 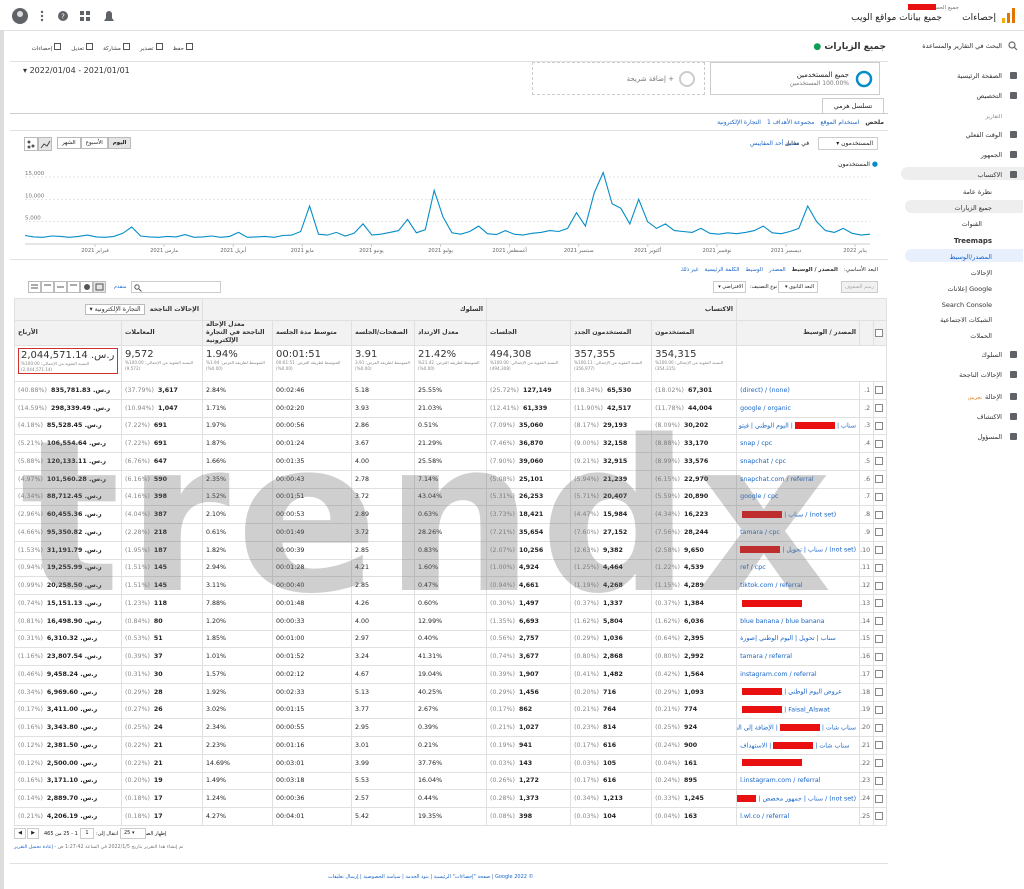 What do you see at coordinates (874, 122) in the screenshot?
I see `explorer-tab: ملخص` at bounding box center [874, 122].